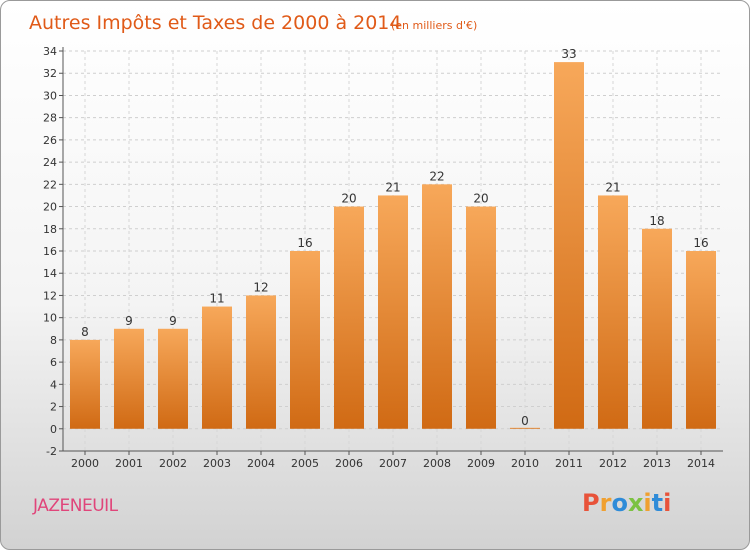 This screenshot has width=750, height=550. What do you see at coordinates (85, 384) in the screenshot?
I see `bar-2000` at bounding box center [85, 384].